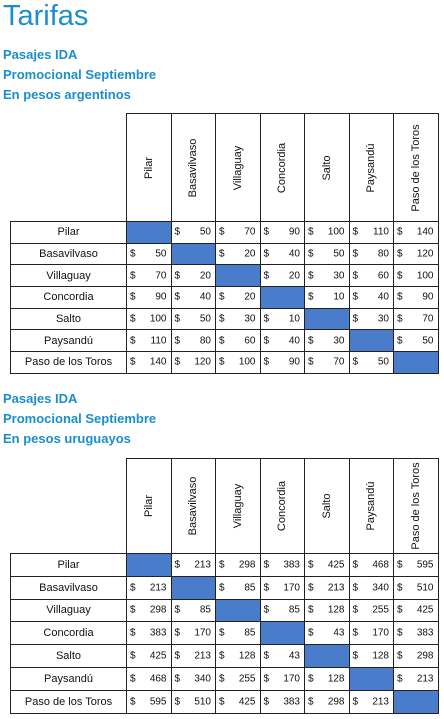 Image resolution: width=444 pixels, height=719 pixels. I want to click on fare-cell: $43, so click(282, 656).